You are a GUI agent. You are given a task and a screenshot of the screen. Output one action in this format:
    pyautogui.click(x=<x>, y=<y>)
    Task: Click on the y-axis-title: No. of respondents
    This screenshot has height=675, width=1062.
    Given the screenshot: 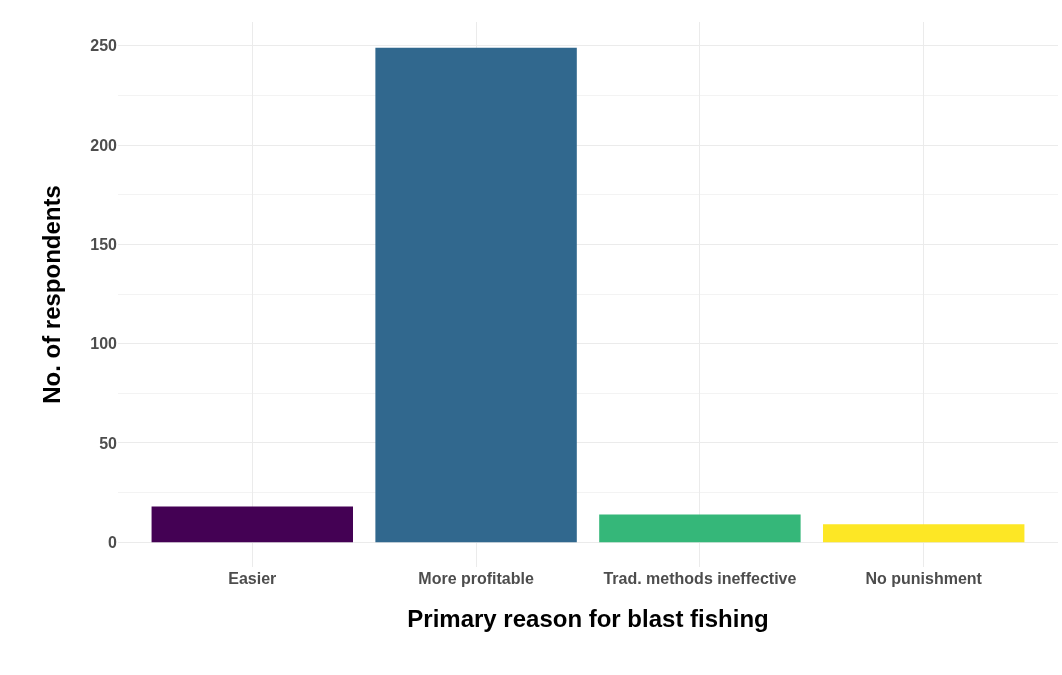 What is the action you would take?
    pyautogui.click(x=52, y=294)
    